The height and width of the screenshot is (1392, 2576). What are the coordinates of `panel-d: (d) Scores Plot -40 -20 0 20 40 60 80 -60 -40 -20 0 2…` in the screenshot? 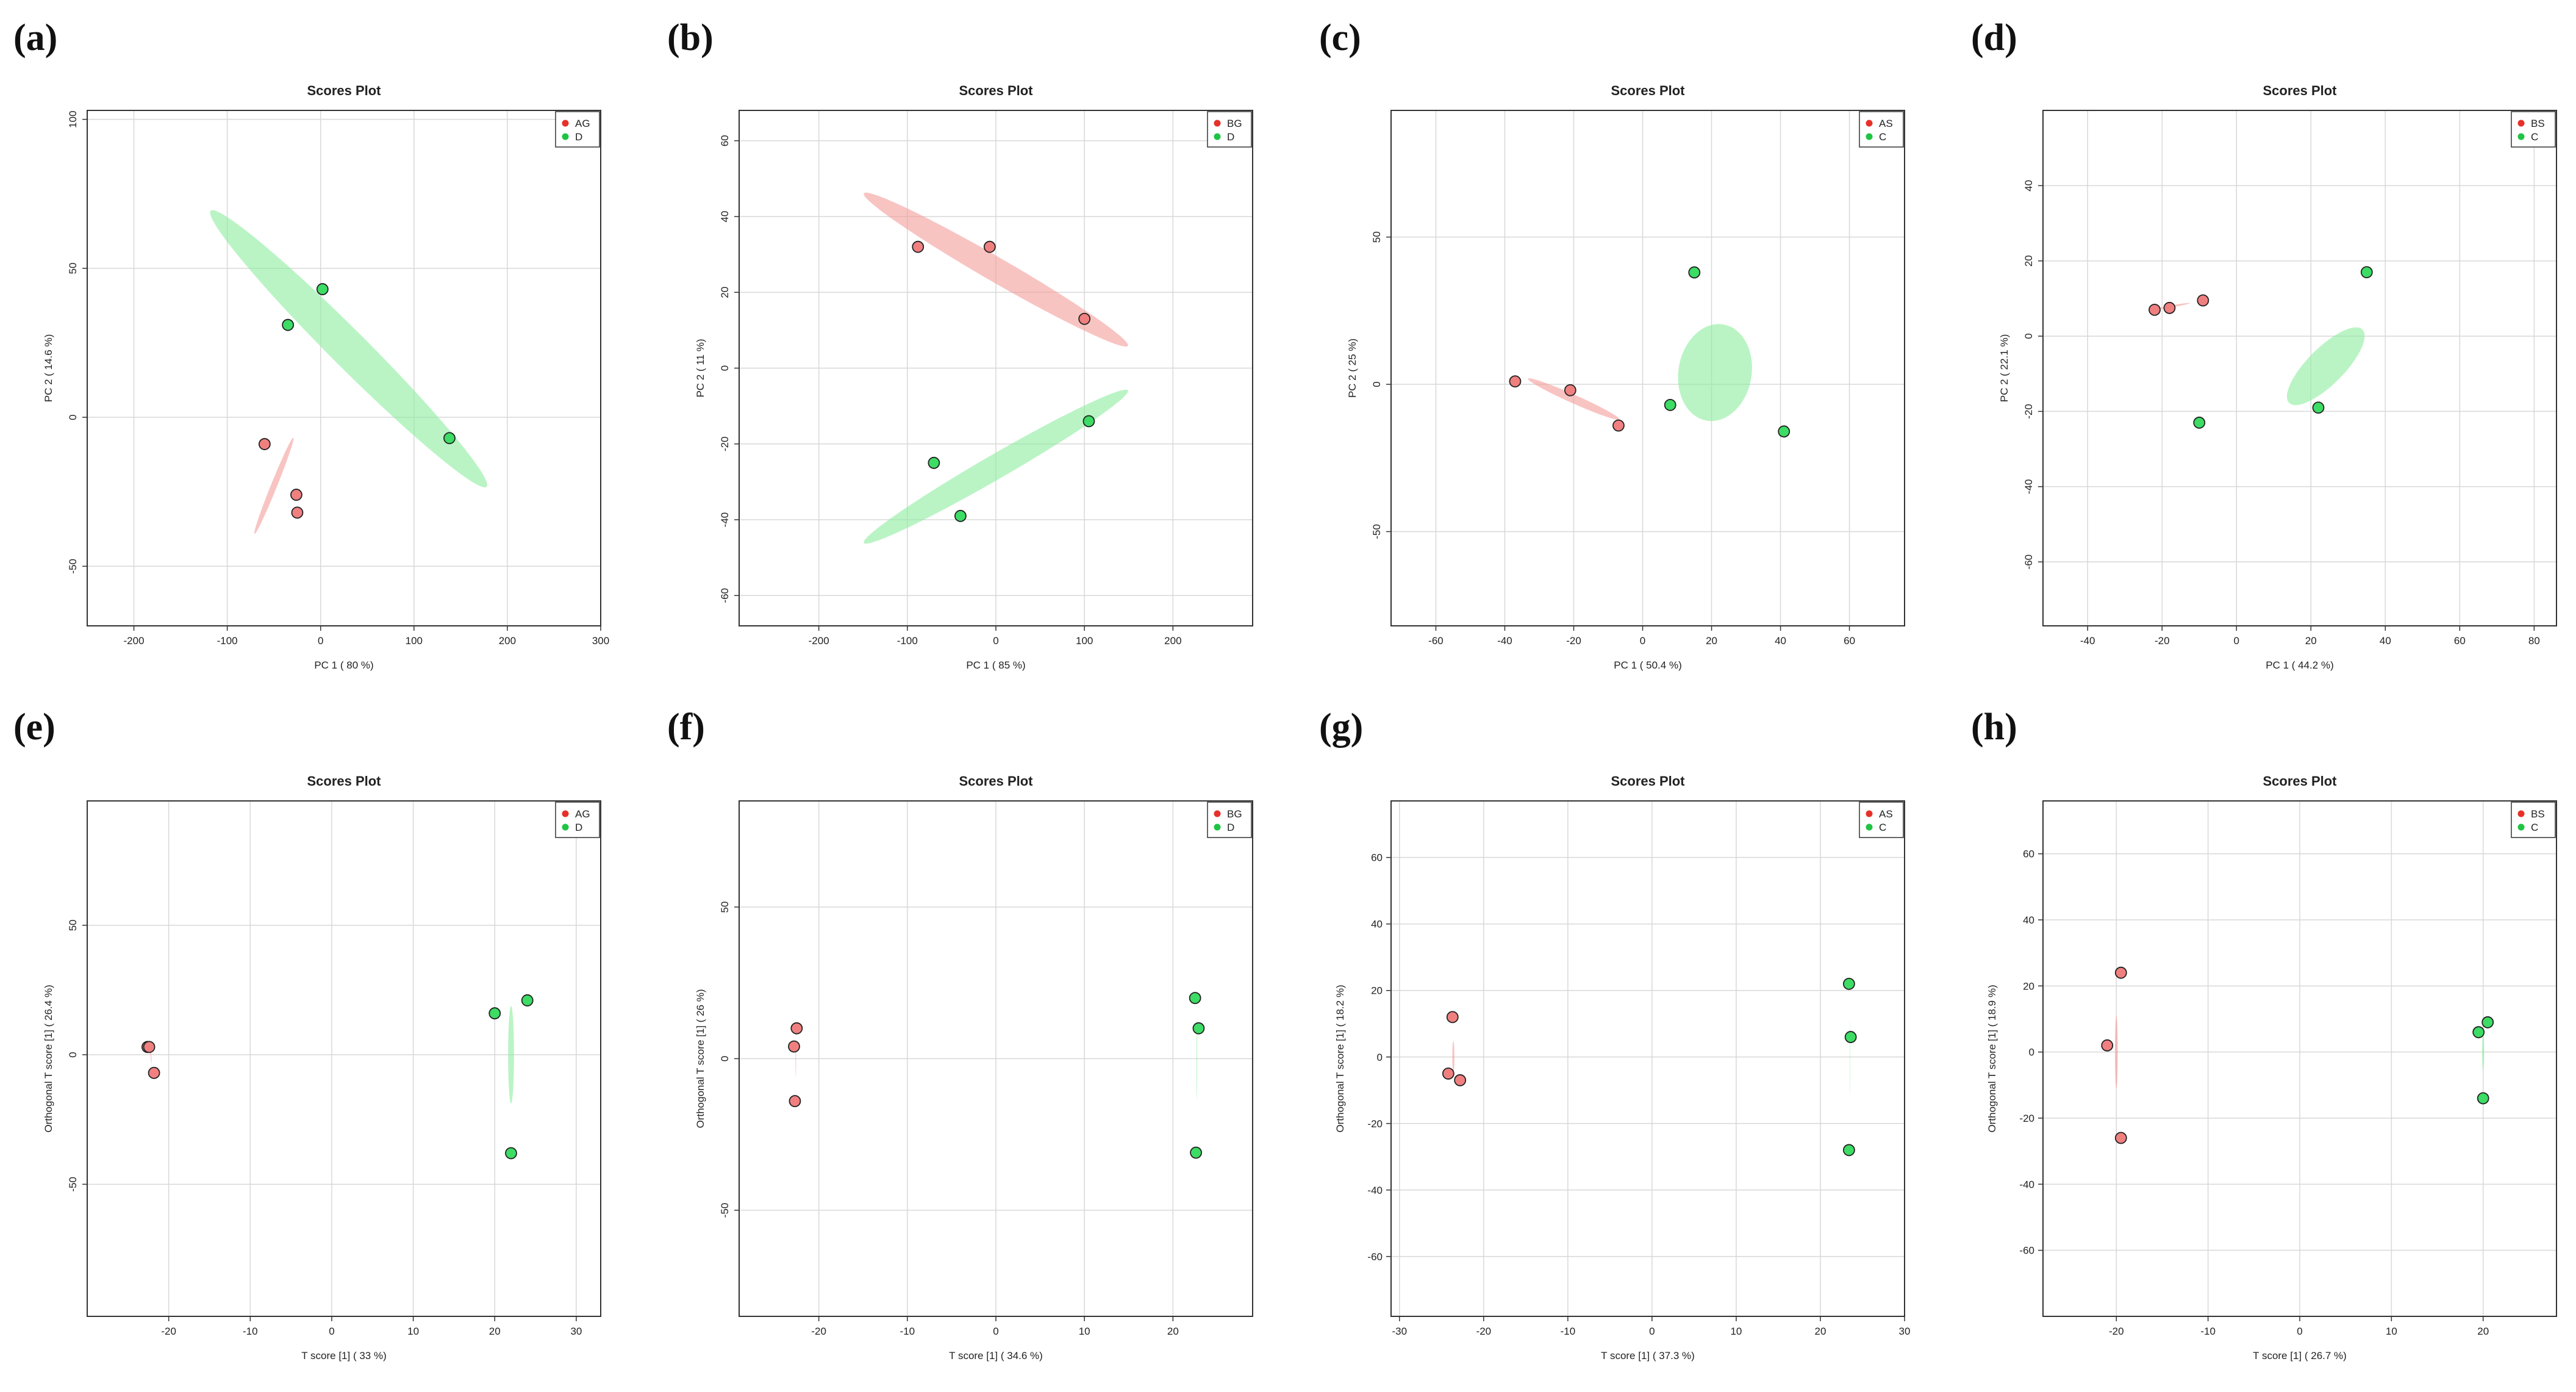 It's located at (2264, 344).